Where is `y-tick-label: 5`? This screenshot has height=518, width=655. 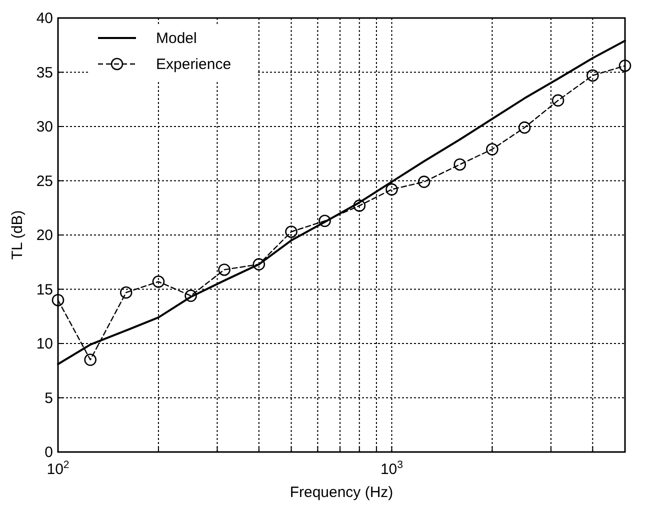
y-tick-label: 5 is located at coordinates (48, 398).